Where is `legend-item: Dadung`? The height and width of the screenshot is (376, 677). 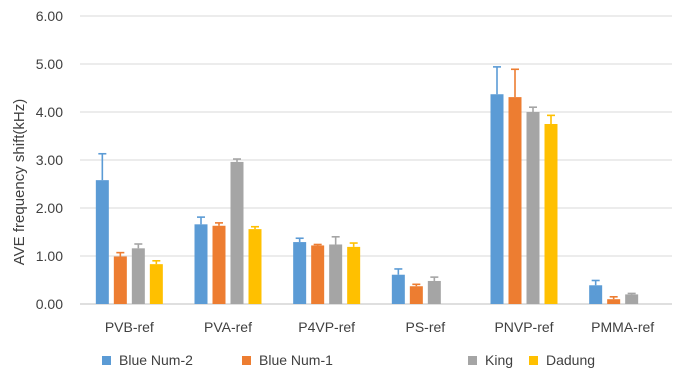 legend-item: Dadung is located at coordinates (562, 360).